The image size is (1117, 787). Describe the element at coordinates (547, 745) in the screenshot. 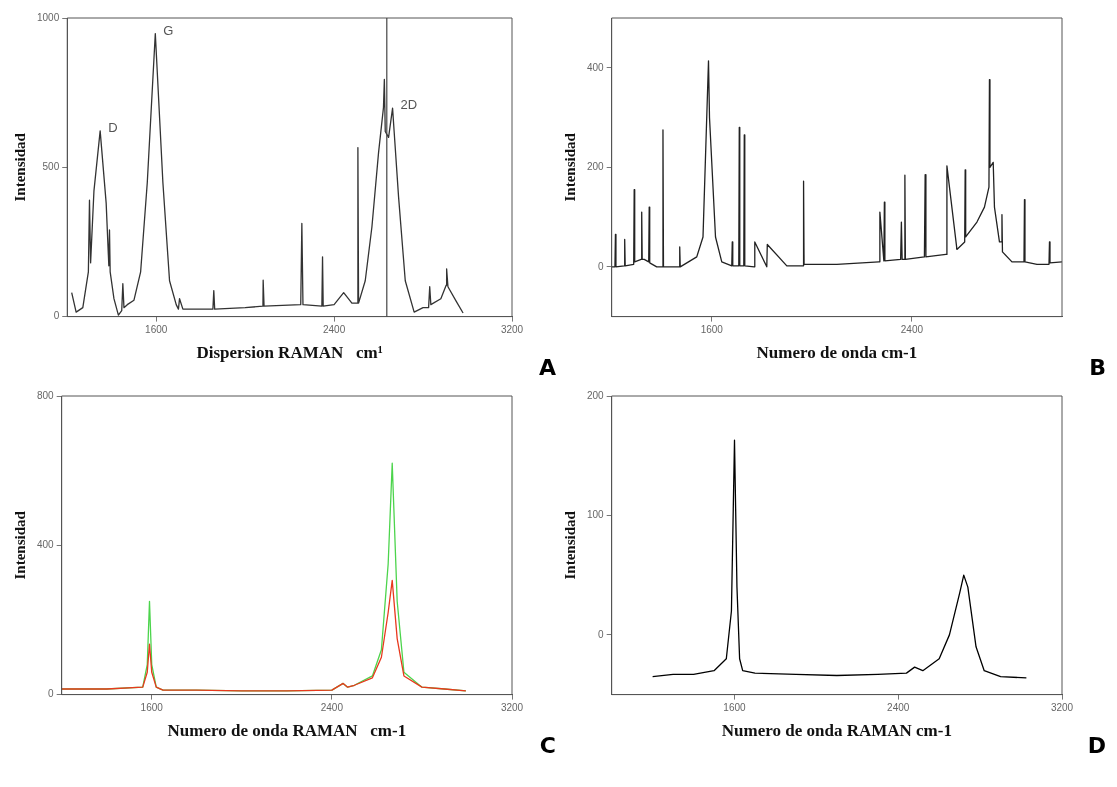

I see `text: C` at that location.